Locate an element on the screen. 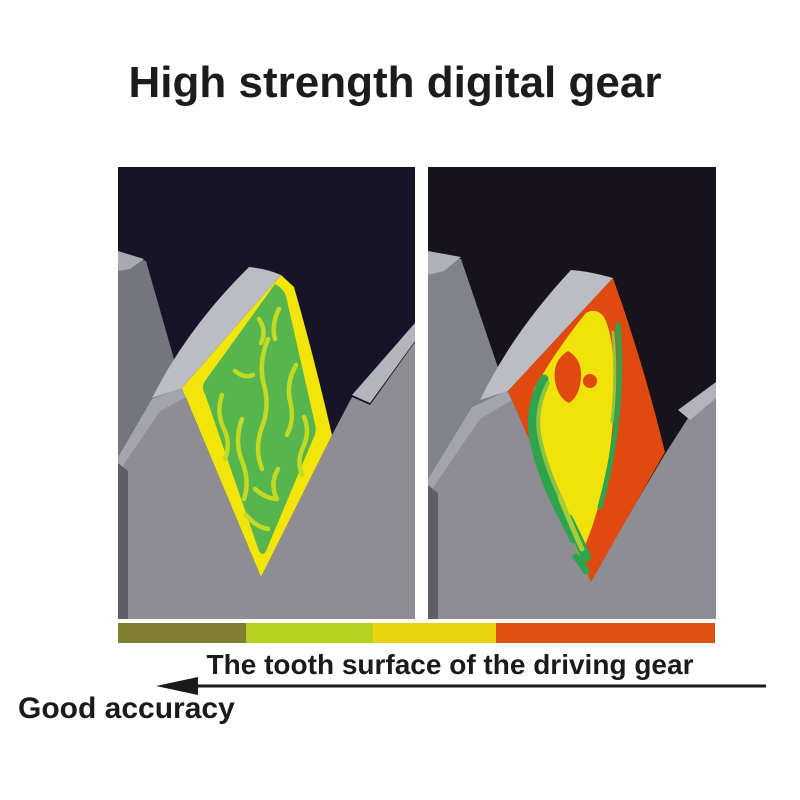  colorbar is located at coordinates (416, 633).